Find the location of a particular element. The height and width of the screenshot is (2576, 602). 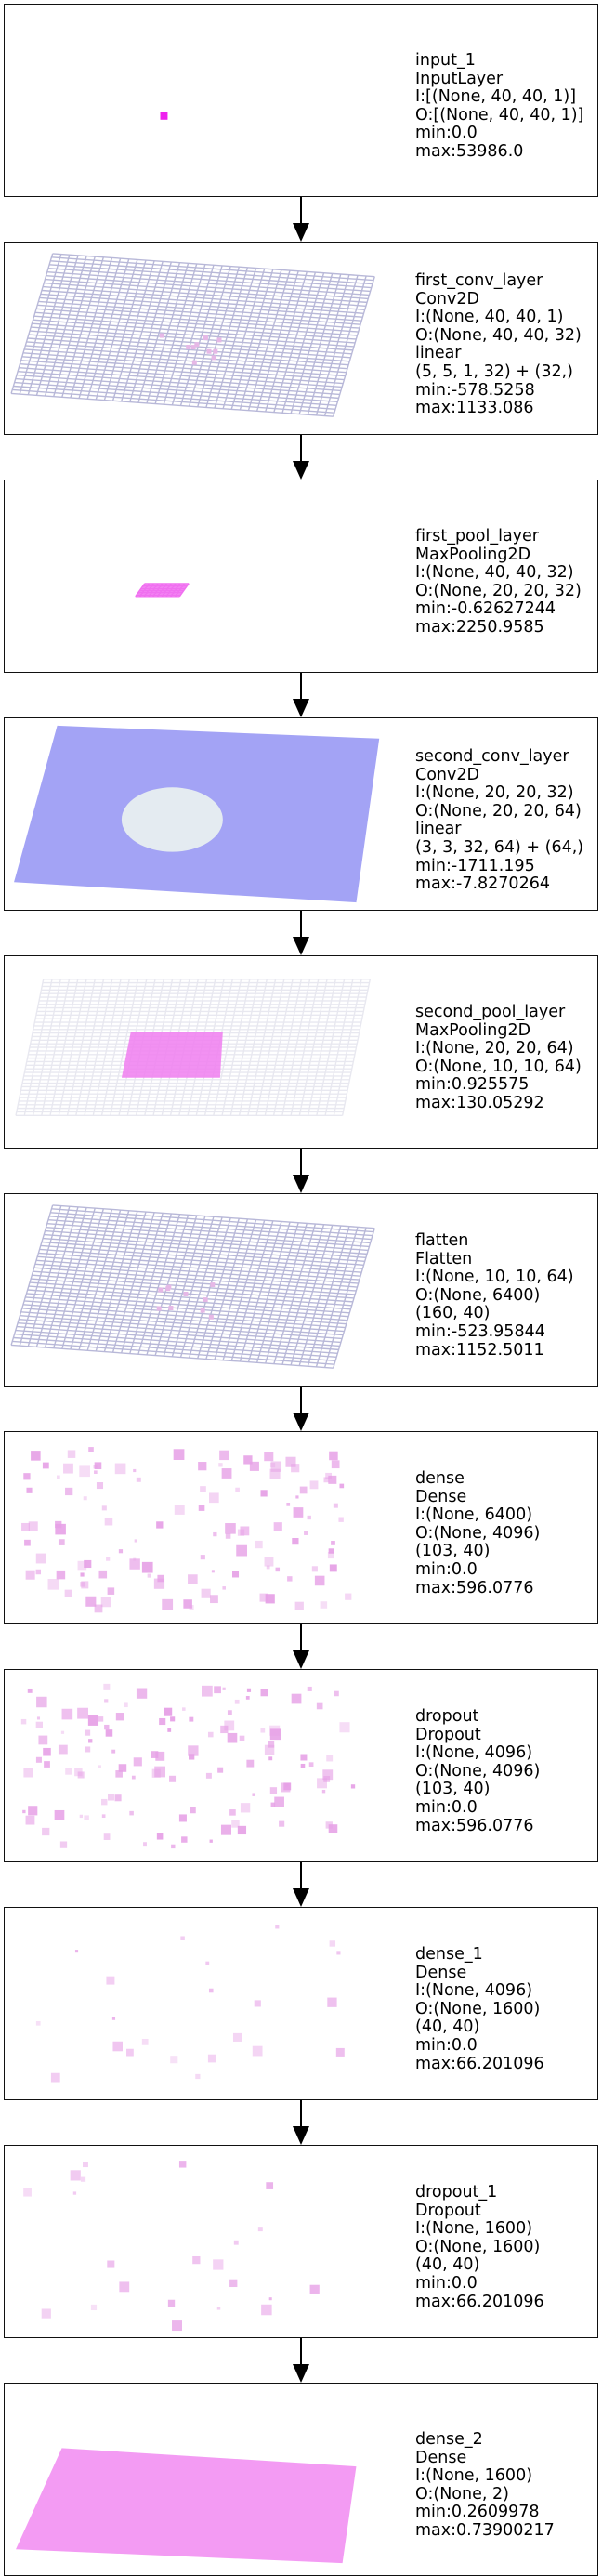

activation-patch is located at coordinates (172, 1055).